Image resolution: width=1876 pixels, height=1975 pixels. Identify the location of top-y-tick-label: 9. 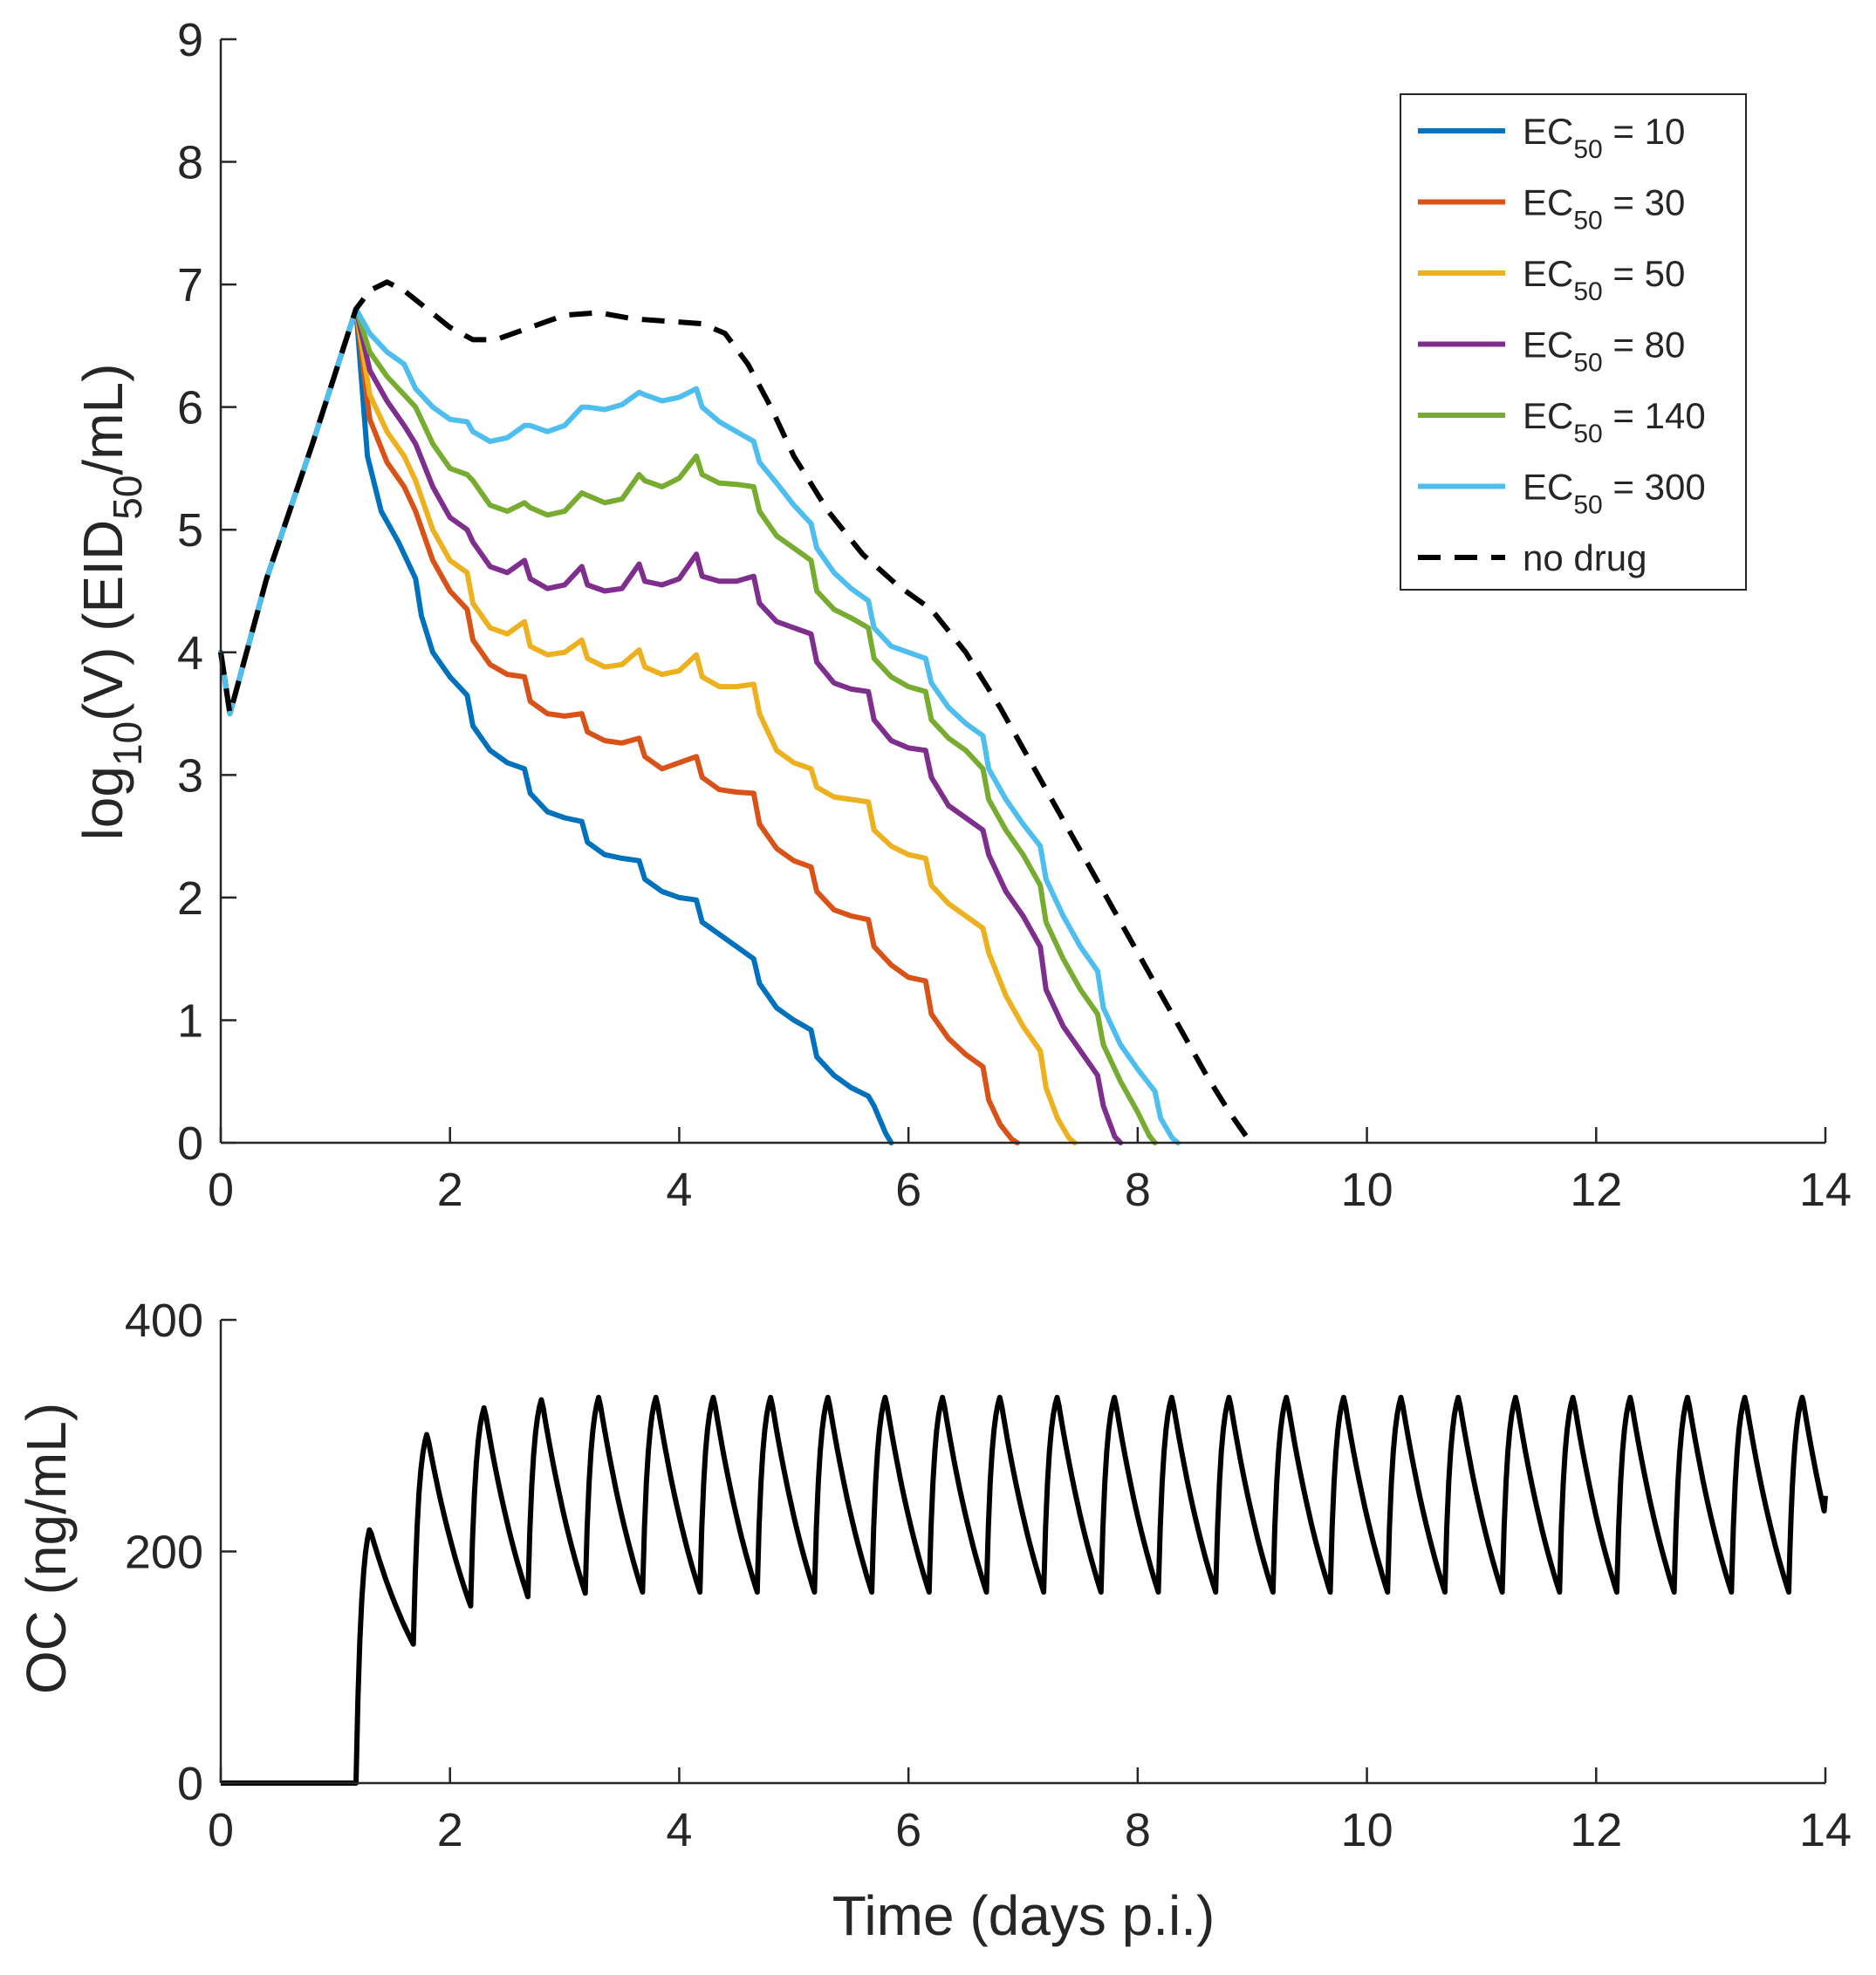
(190, 40).